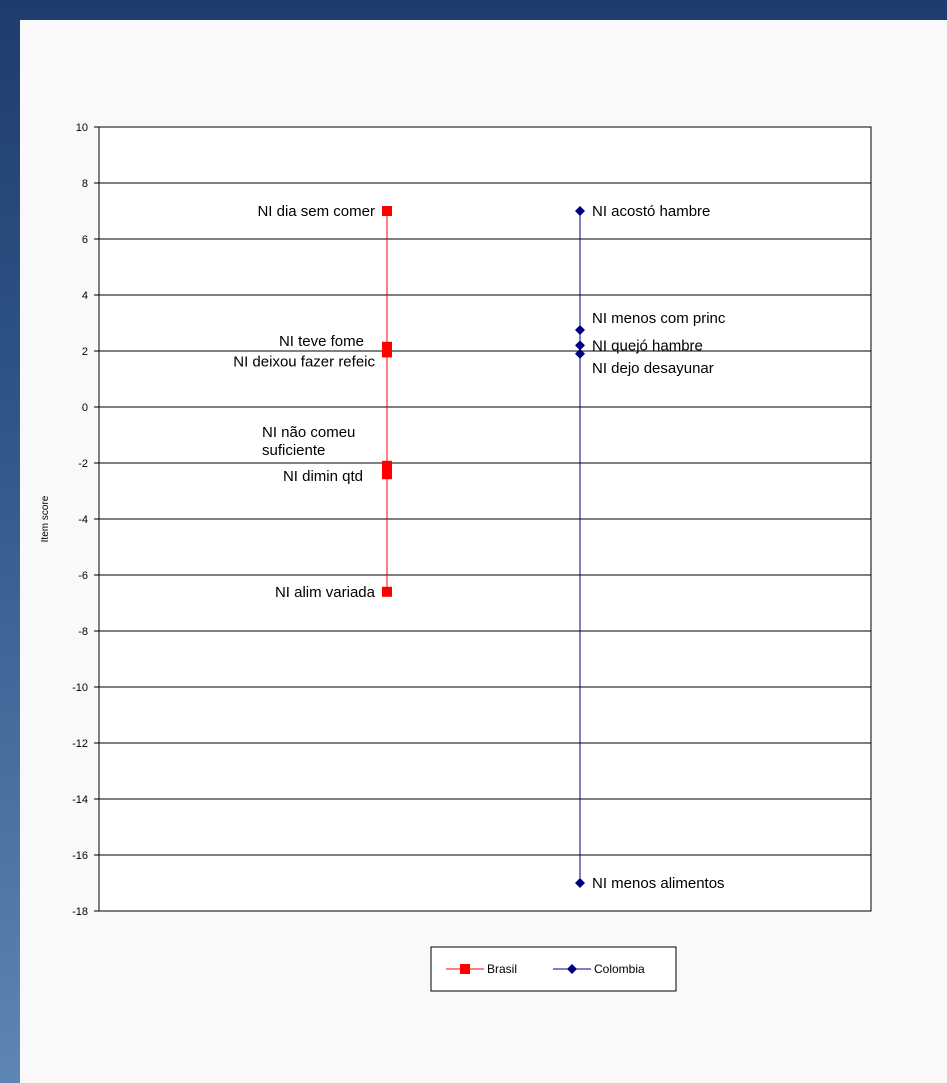 This screenshot has height=1083, width=947. Describe the element at coordinates (82, 128) in the screenshot. I see `y-tick-label: 10` at that location.